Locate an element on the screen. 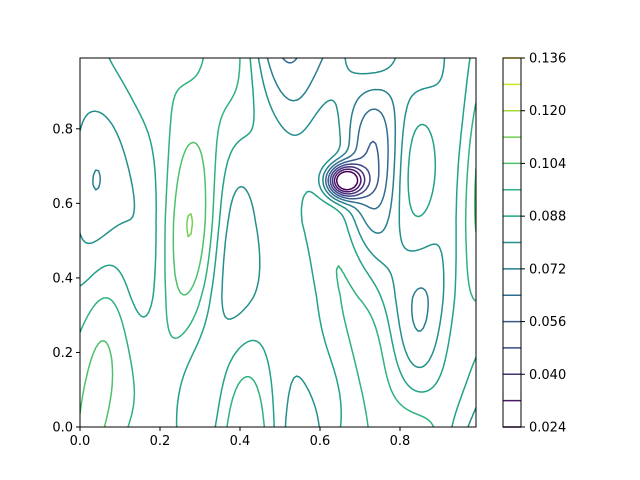 The height and width of the screenshot is (480, 640). colorbar-tick-label: 0.104 is located at coordinates (547, 164).